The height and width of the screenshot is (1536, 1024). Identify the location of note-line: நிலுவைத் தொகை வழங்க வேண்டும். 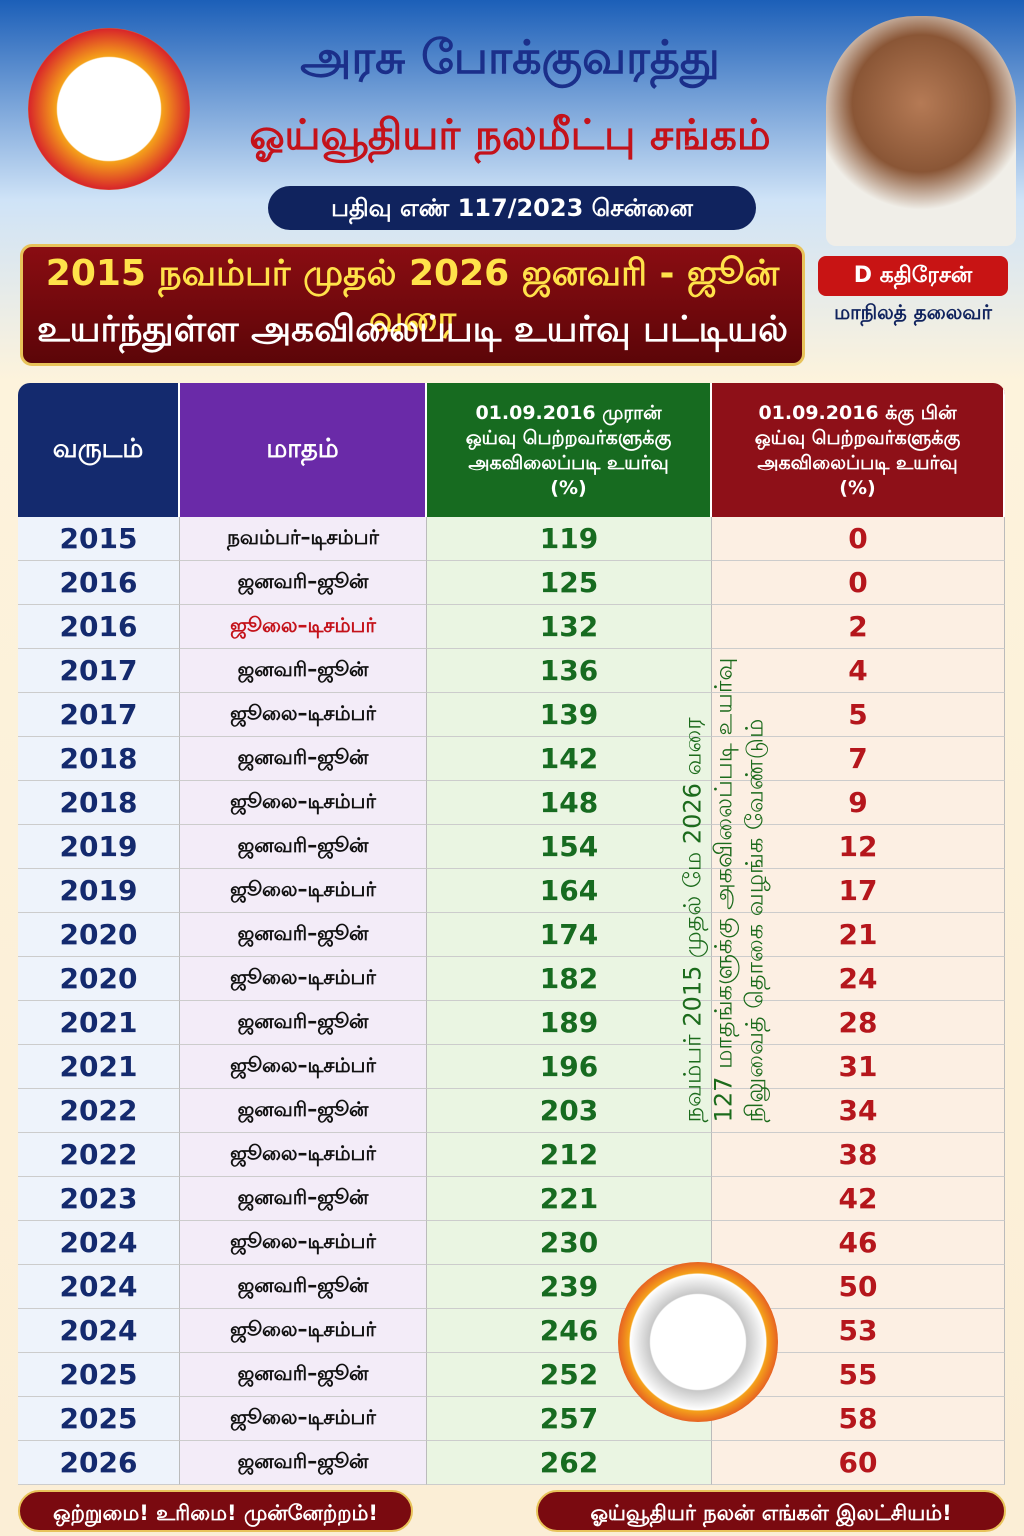
(754, 920).